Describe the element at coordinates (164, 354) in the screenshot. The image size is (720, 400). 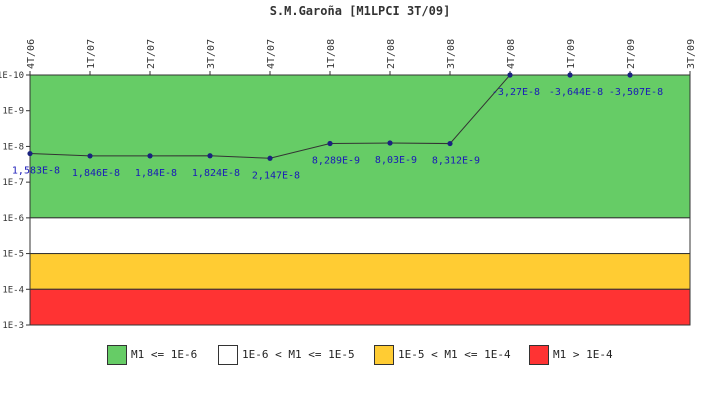
I see `legend-label: M1 <= 1E-6` at that location.